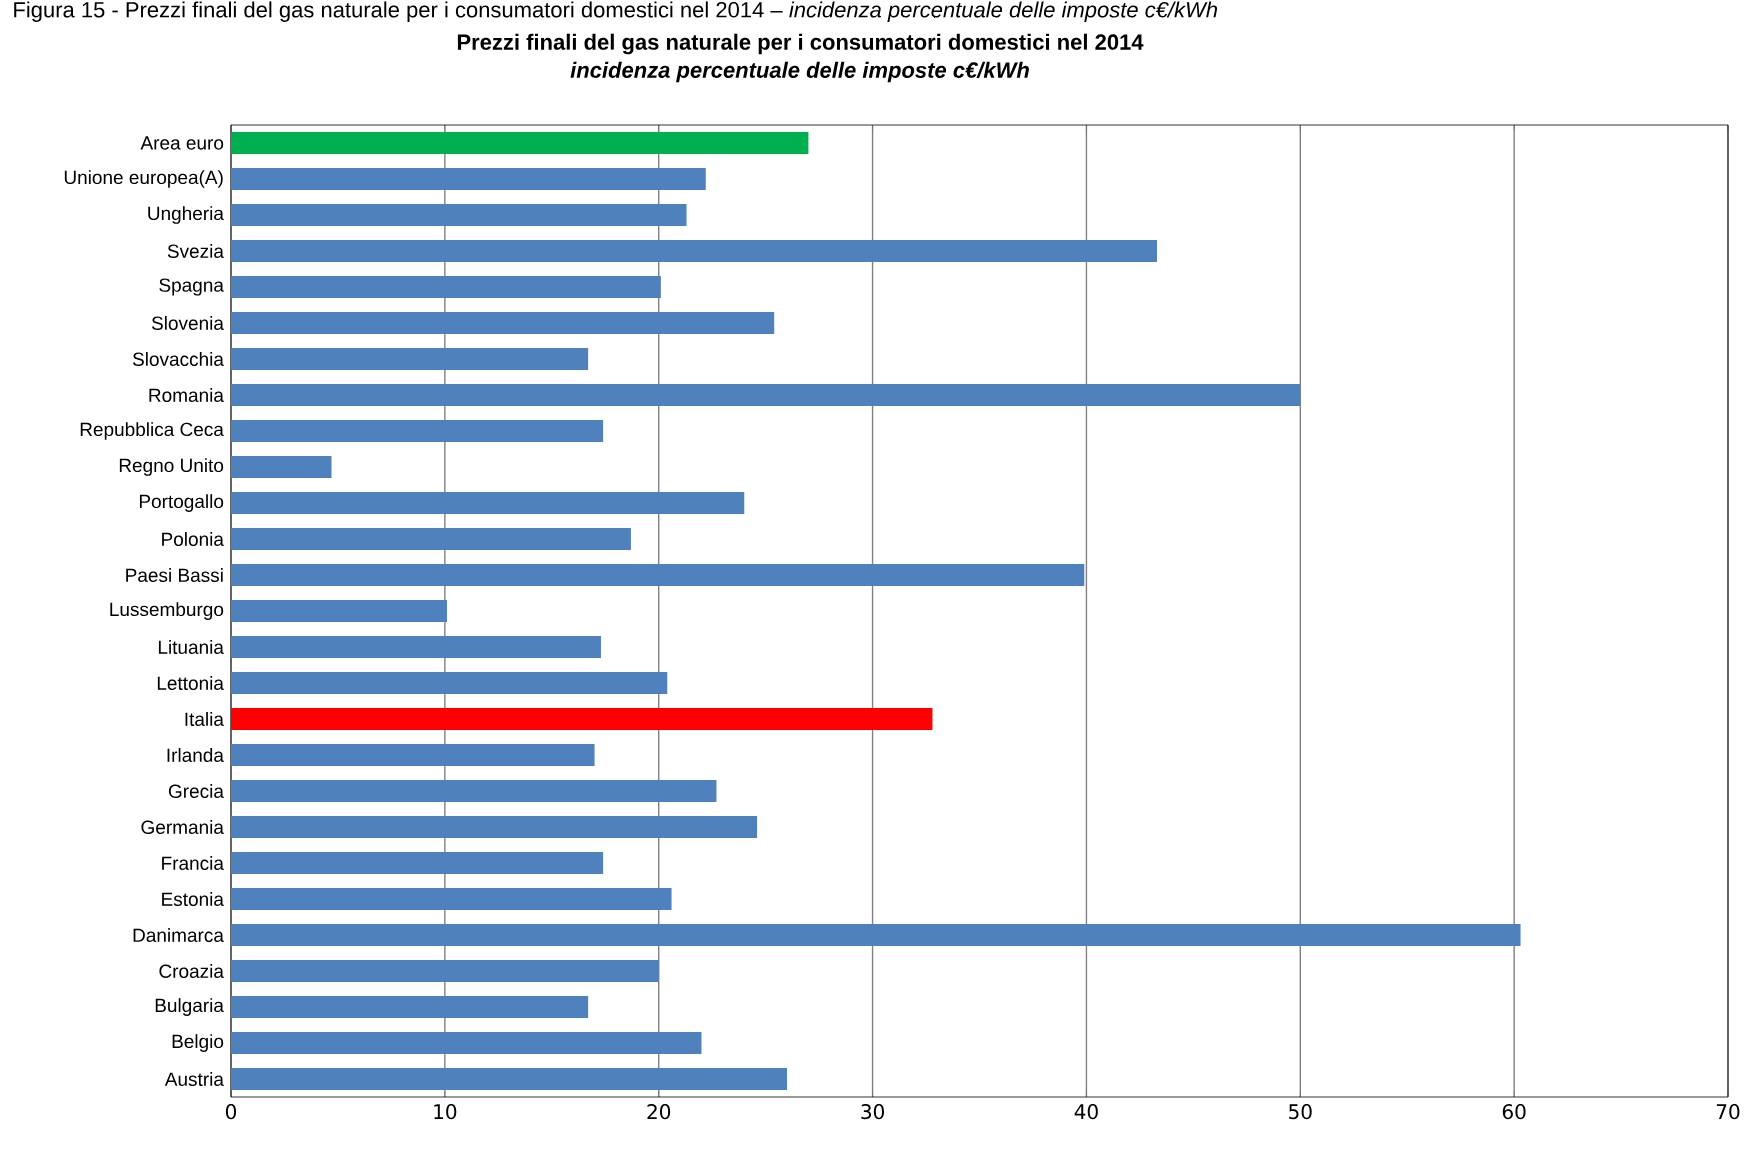  Describe the element at coordinates (189, 1007) in the screenshot. I see `y-tick-label: Bulgaria` at that location.